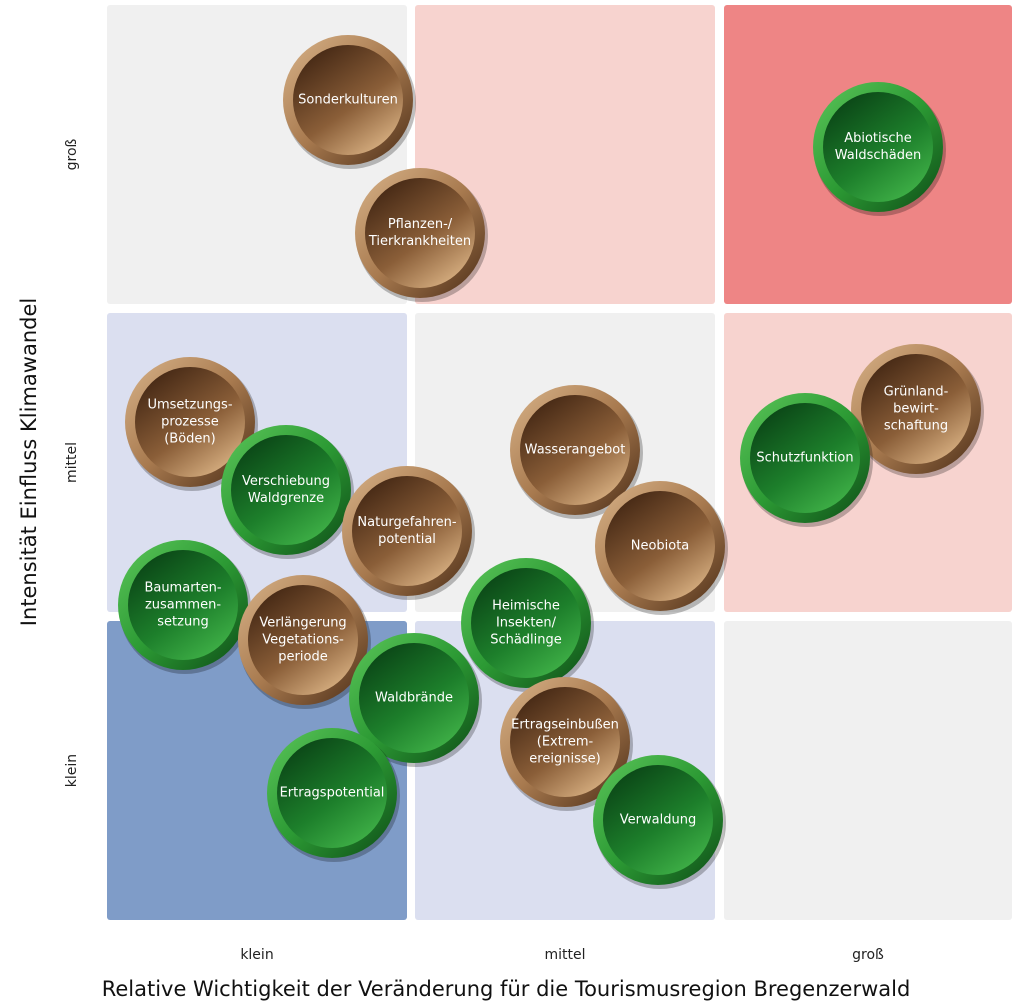 The height and width of the screenshot is (1008, 1012). I want to click on bubble-label: Heimische, so click(526, 606).